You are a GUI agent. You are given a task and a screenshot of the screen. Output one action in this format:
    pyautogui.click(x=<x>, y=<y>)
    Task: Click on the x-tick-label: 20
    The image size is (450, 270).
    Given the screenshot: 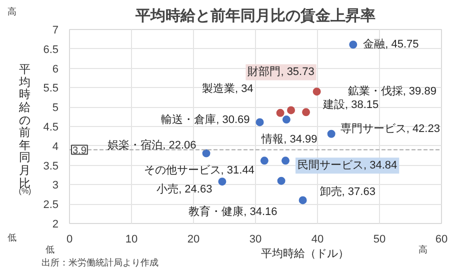 What is the action you would take?
    pyautogui.click(x=193, y=240)
    